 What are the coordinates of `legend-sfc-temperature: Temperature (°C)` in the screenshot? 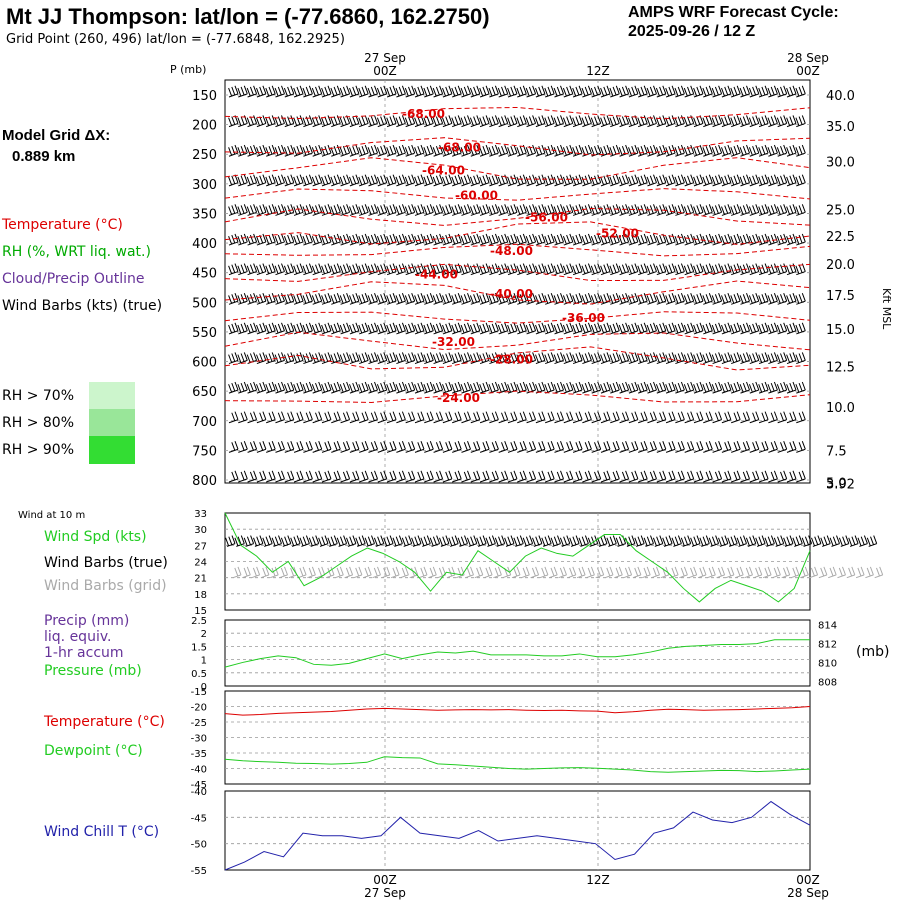 It's located at (104, 722).